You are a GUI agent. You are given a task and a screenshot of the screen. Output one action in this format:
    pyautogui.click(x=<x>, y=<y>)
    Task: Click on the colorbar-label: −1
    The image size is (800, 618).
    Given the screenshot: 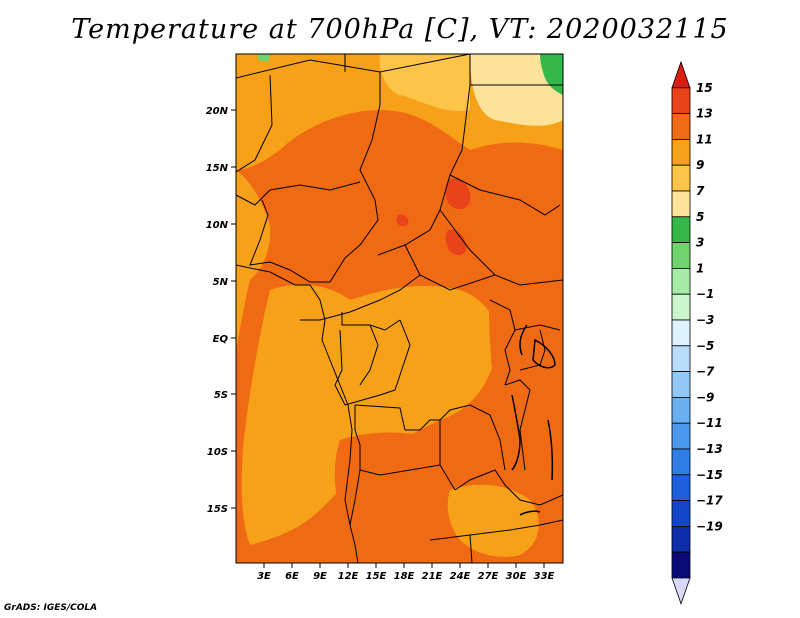 What is the action you would take?
    pyautogui.click(x=705, y=294)
    